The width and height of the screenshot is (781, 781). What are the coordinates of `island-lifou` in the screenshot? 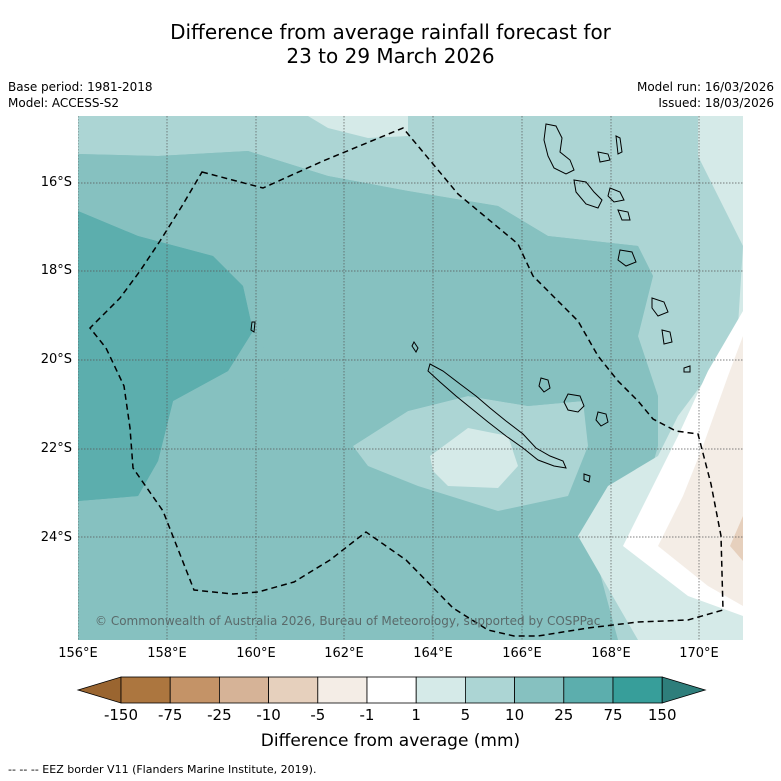 It's located at (574, 403).